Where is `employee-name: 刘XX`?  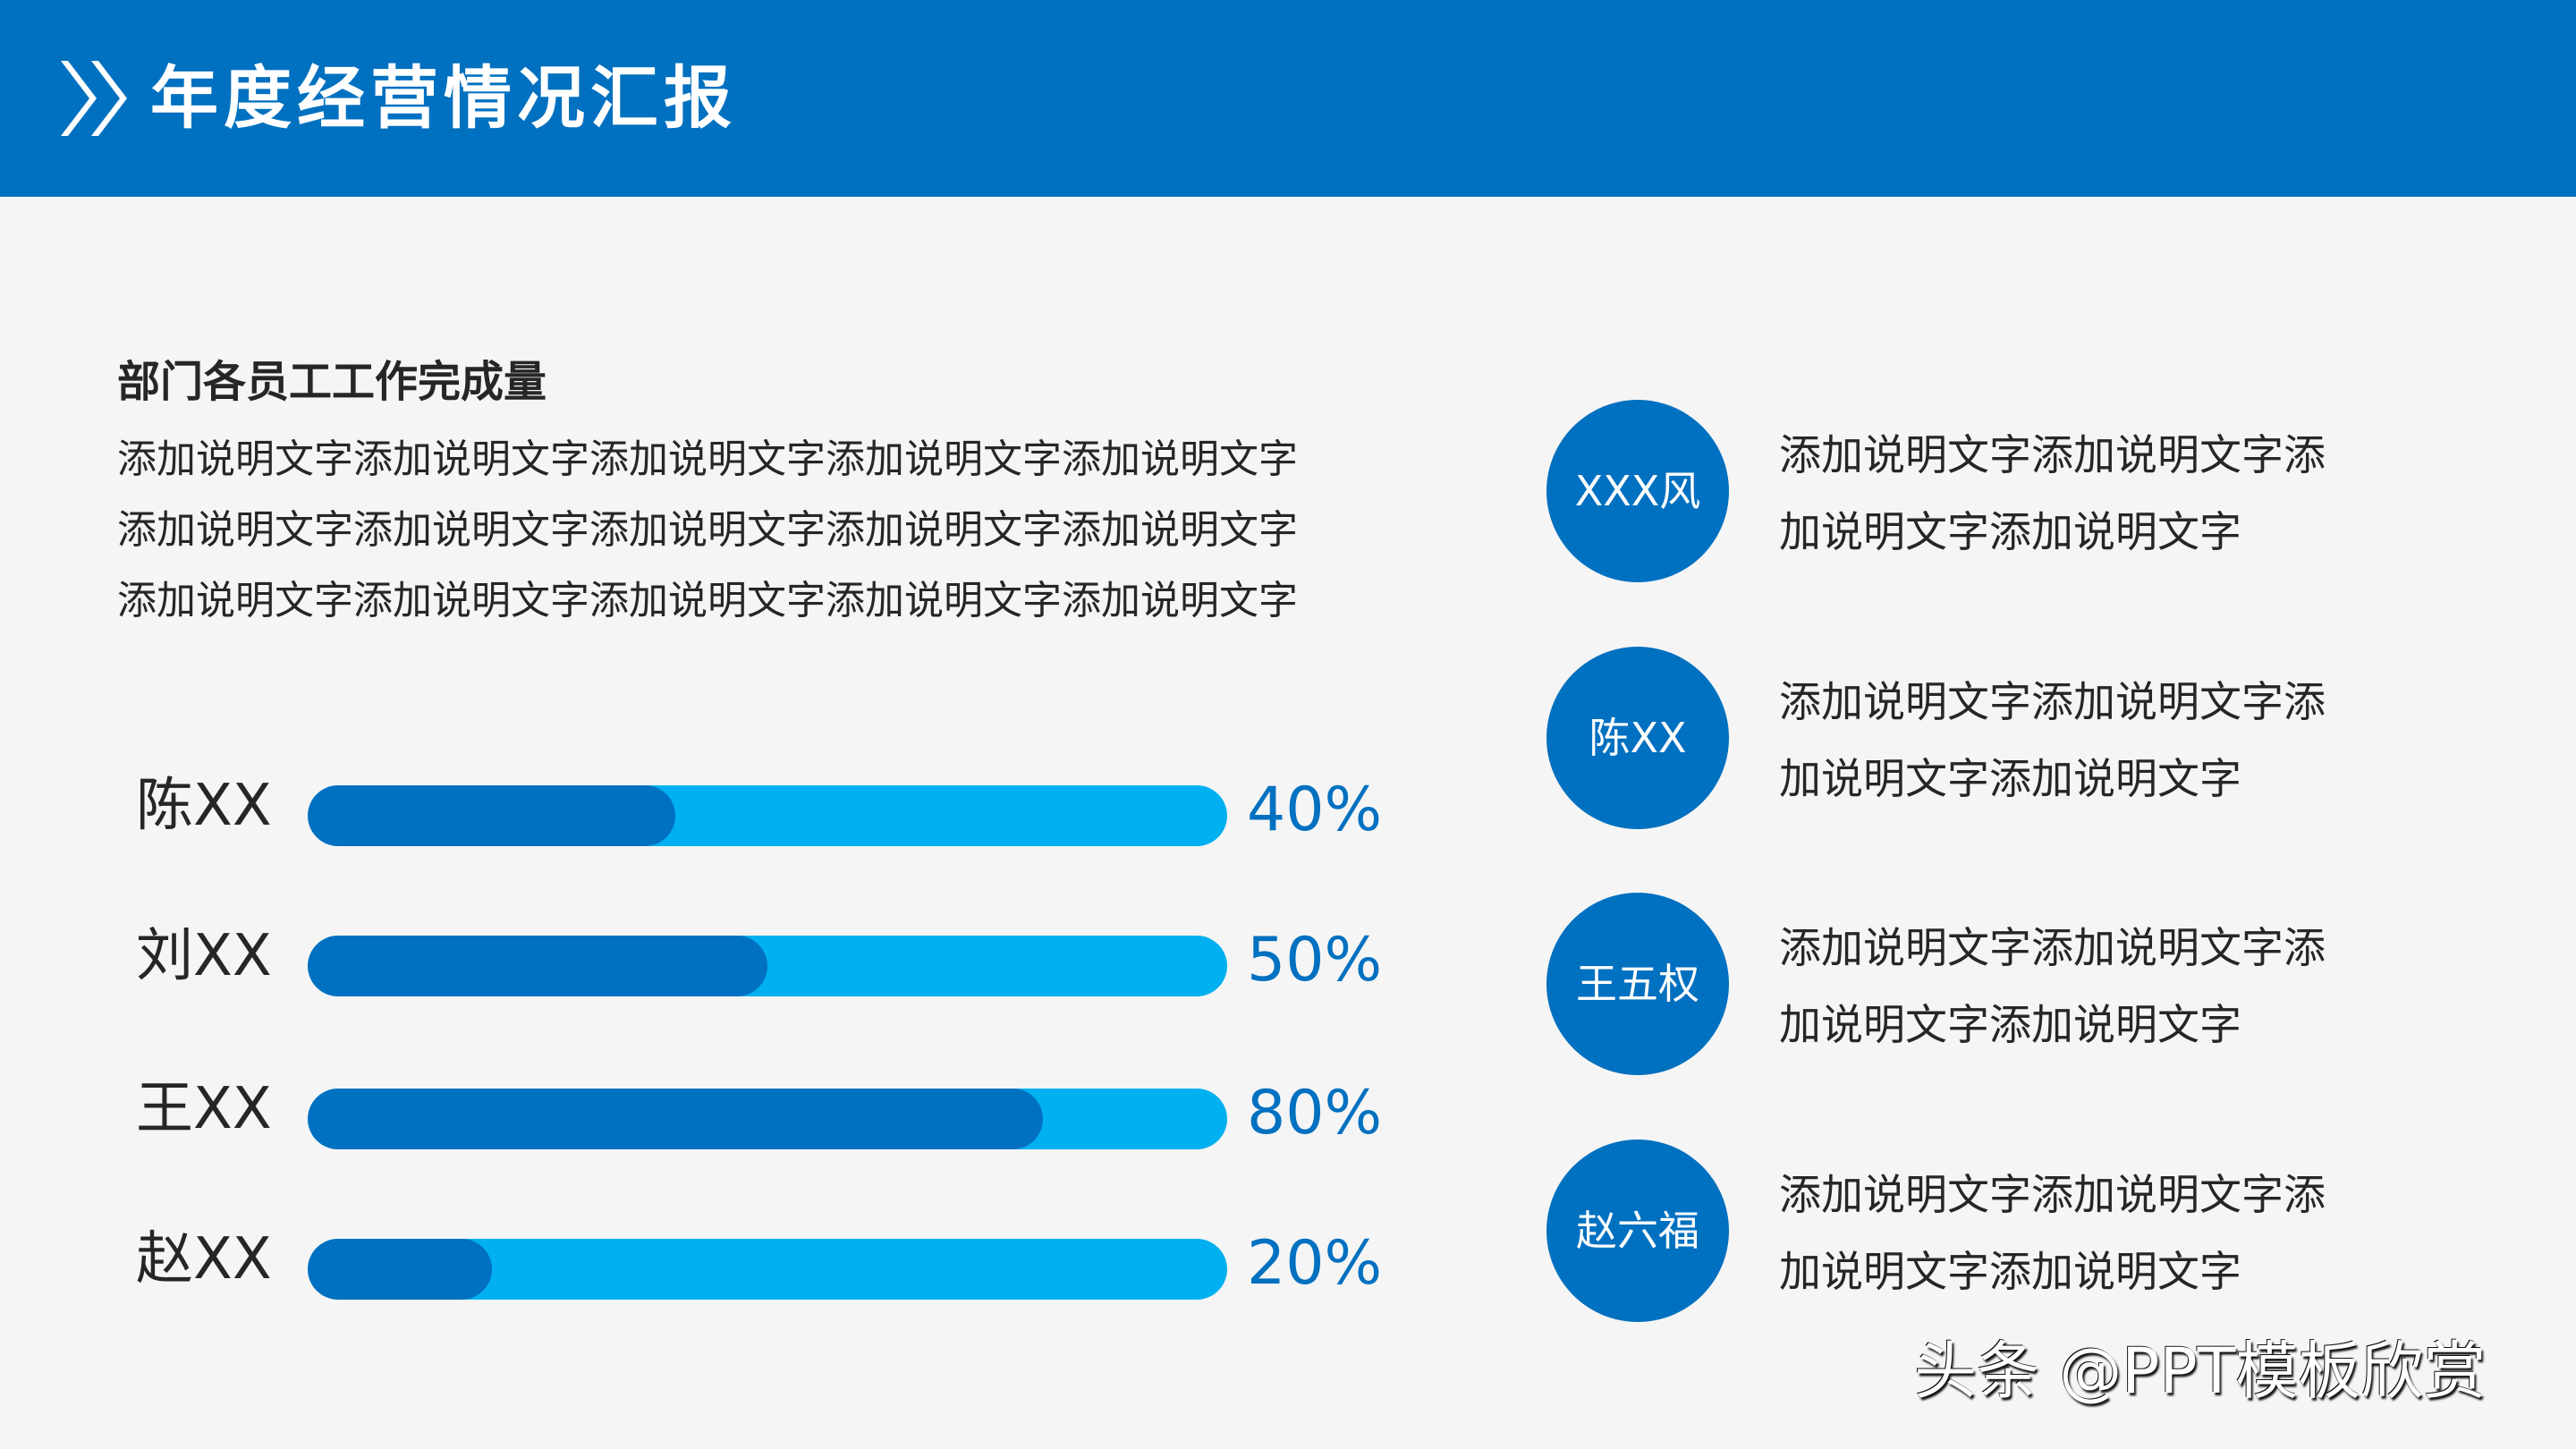 employee-name: 刘XX is located at coordinates (204, 956).